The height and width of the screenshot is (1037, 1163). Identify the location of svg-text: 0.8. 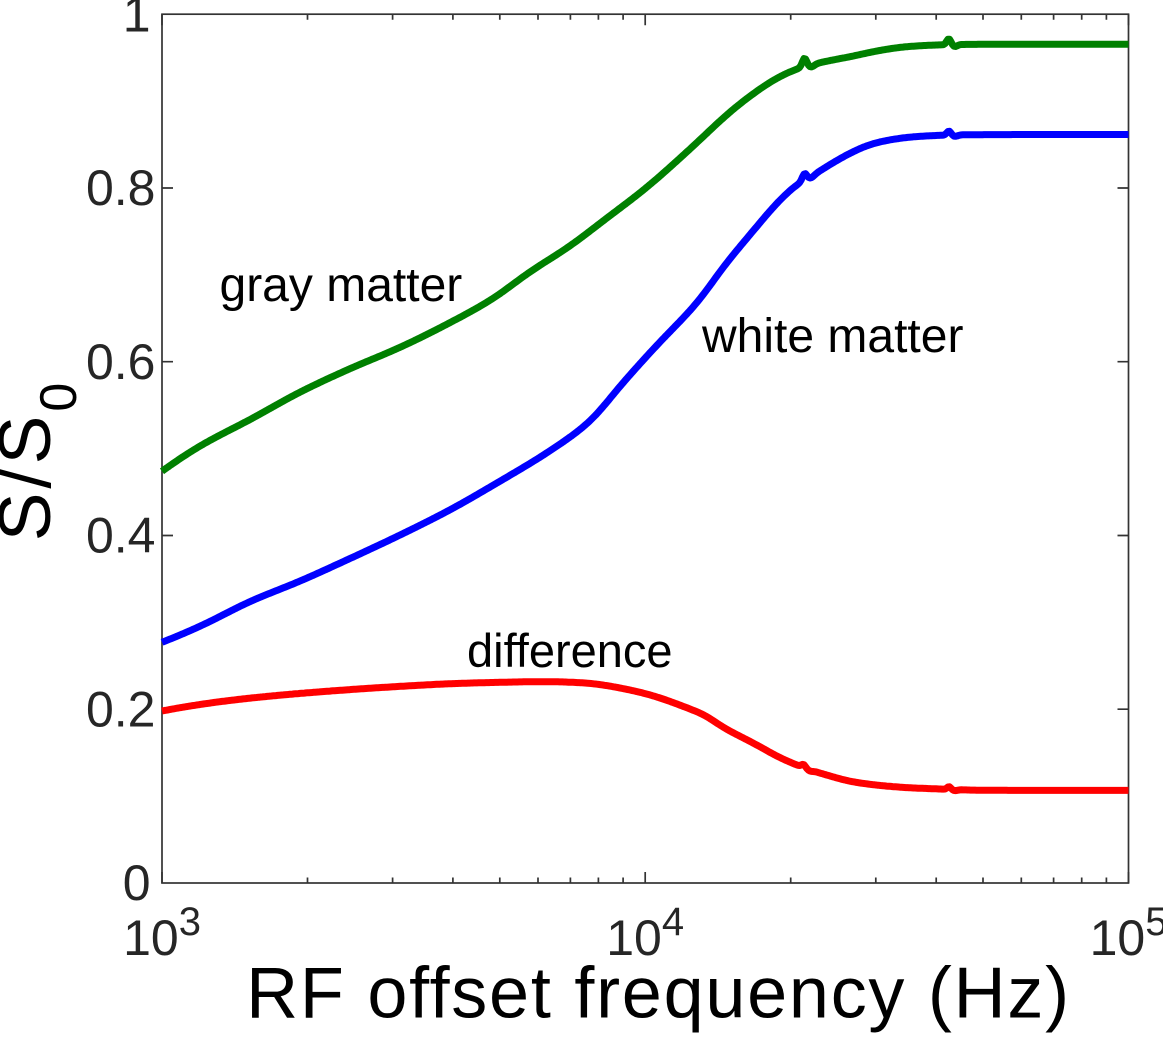
(121, 188).